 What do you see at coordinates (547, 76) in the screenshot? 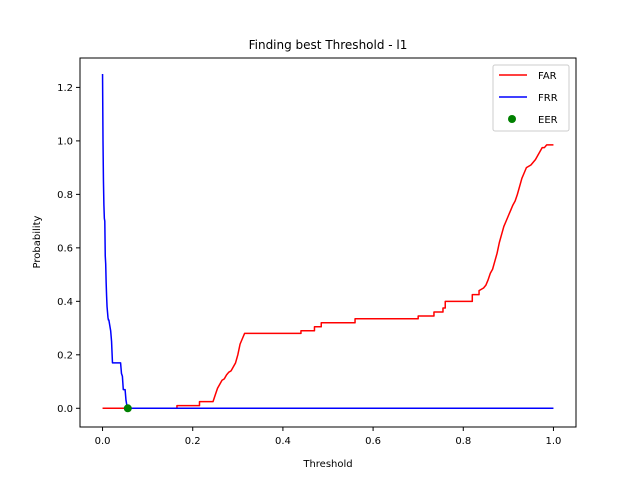
I see `legend-far-label: FAR` at bounding box center [547, 76].